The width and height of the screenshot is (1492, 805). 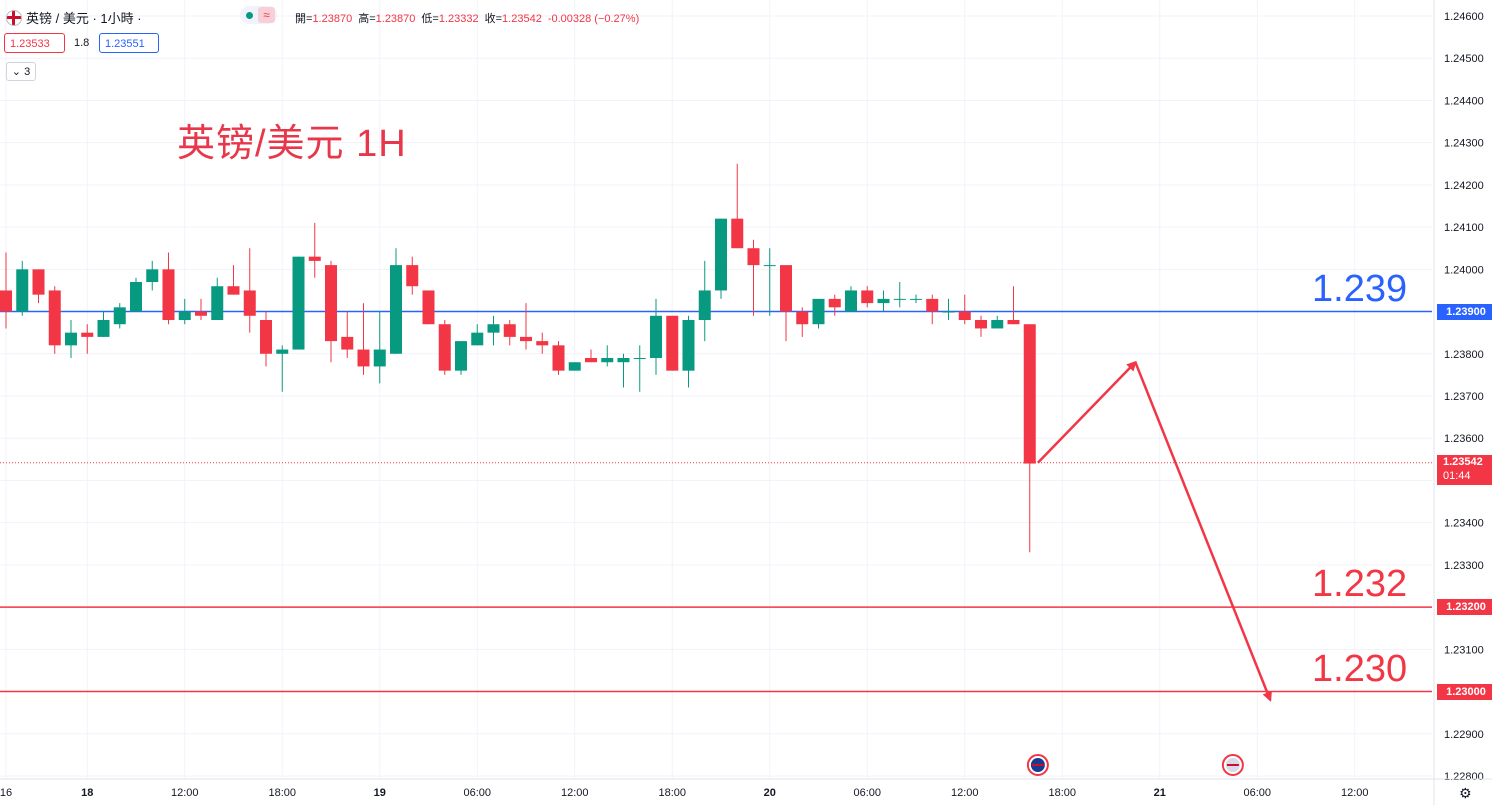 What do you see at coordinates (1463, 461) in the screenshot?
I see `current-price-value: 1.23542` at bounding box center [1463, 461].